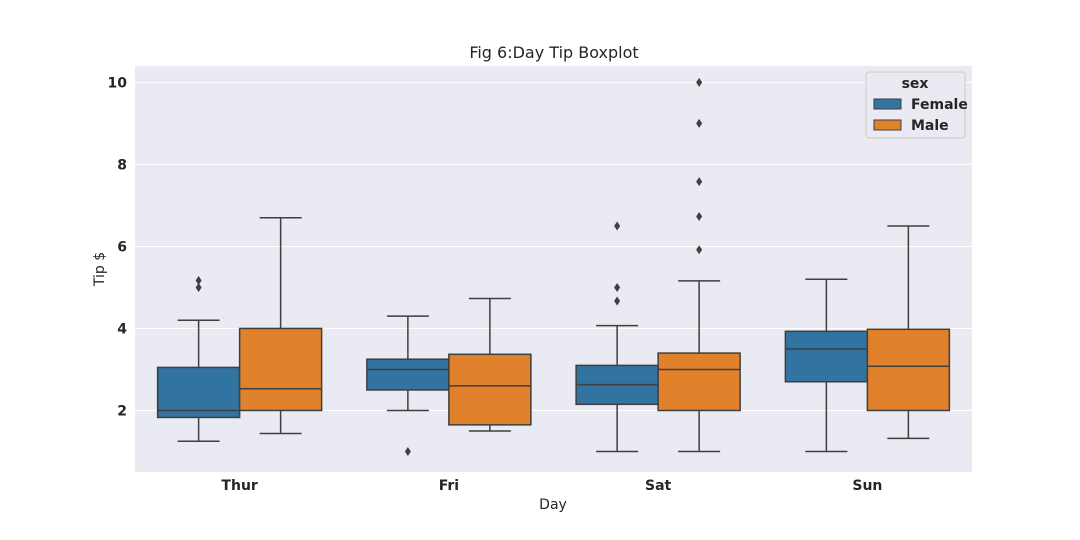  I want to click on x-tick-label-sat: Sat, so click(658, 486).